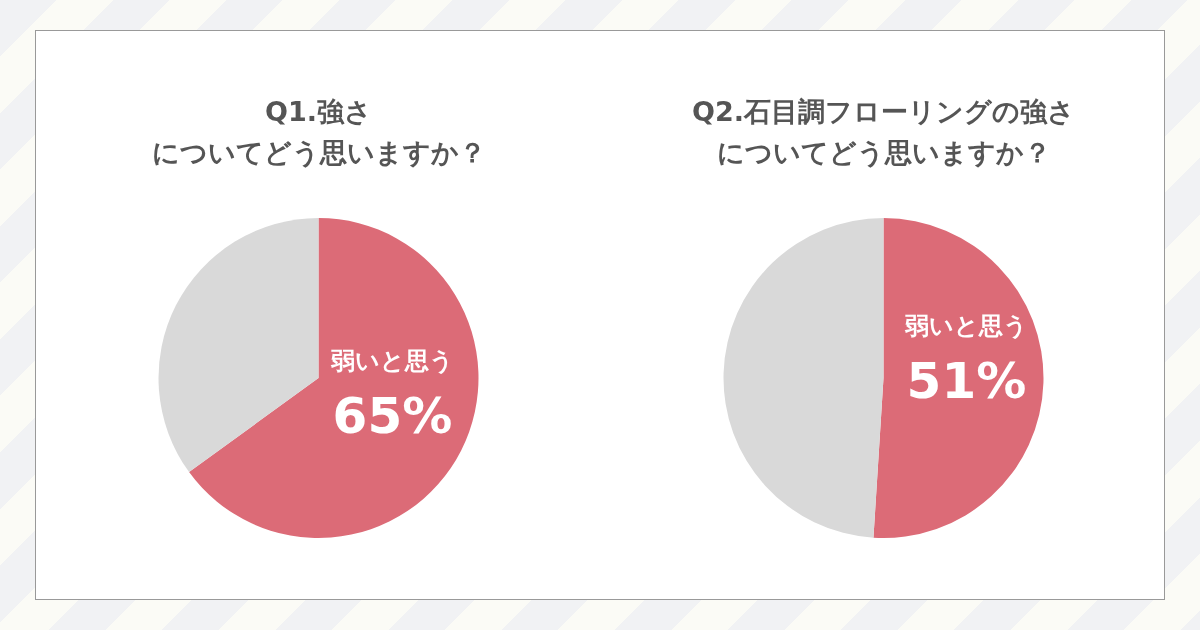  What do you see at coordinates (318, 111) in the screenshot?
I see `chart-title: Q1.強さ` at bounding box center [318, 111].